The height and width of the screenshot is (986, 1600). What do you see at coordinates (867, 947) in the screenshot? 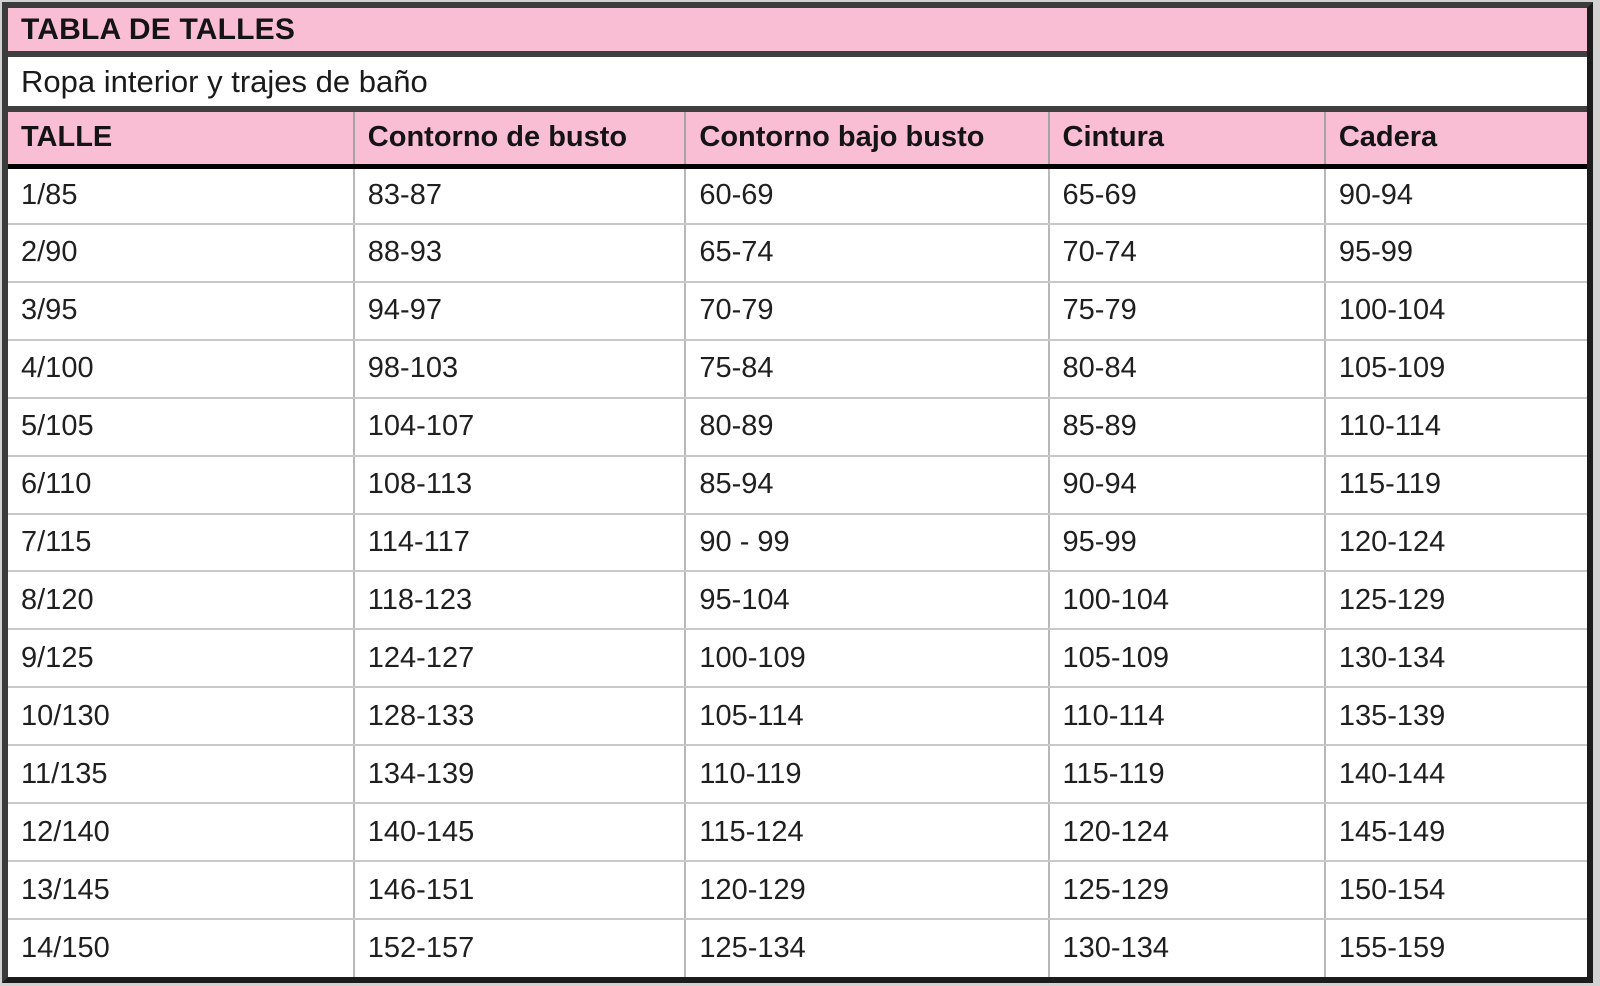
I see `table-cell: 125-134` at bounding box center [867, 947].